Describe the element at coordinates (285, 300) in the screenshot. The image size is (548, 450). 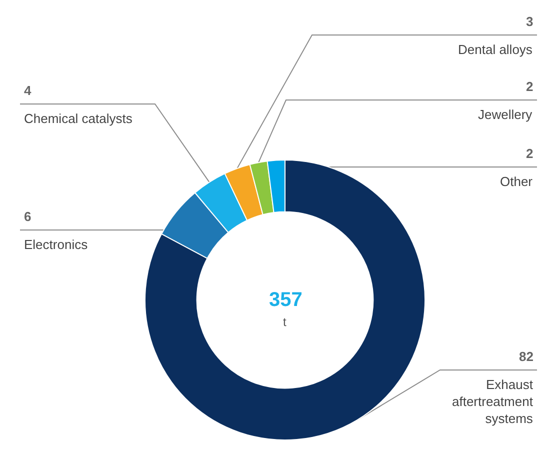
I see `text: 357` at that location.